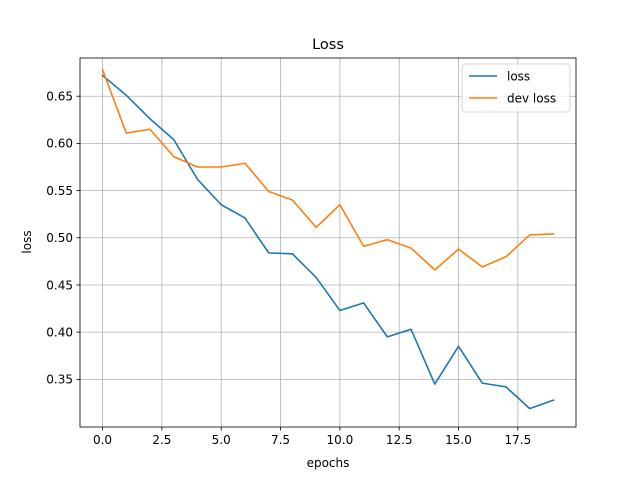 The image size is (640, 480). Describe the element at coordinates (59, 97) in the screenshot. I see `y-tick-label: 0.65` at that location.